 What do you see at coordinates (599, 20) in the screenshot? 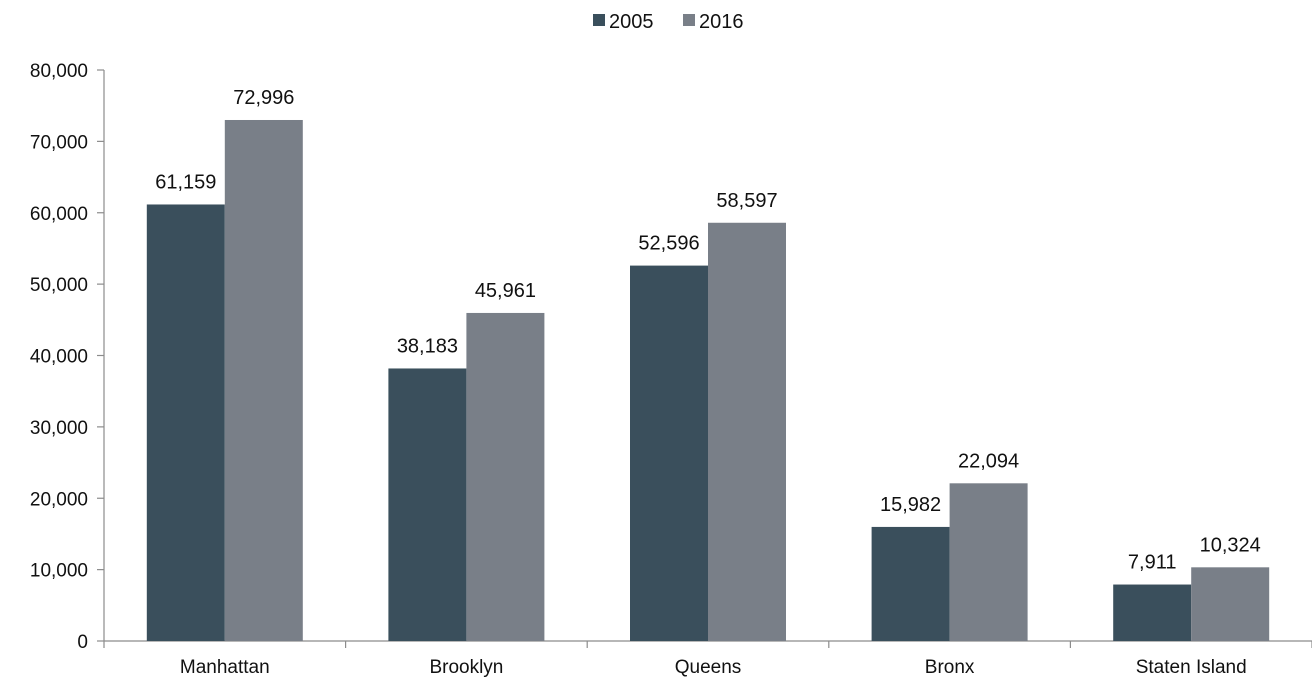
I see `legend-swatch-2005` at bounding box center [599, 20].